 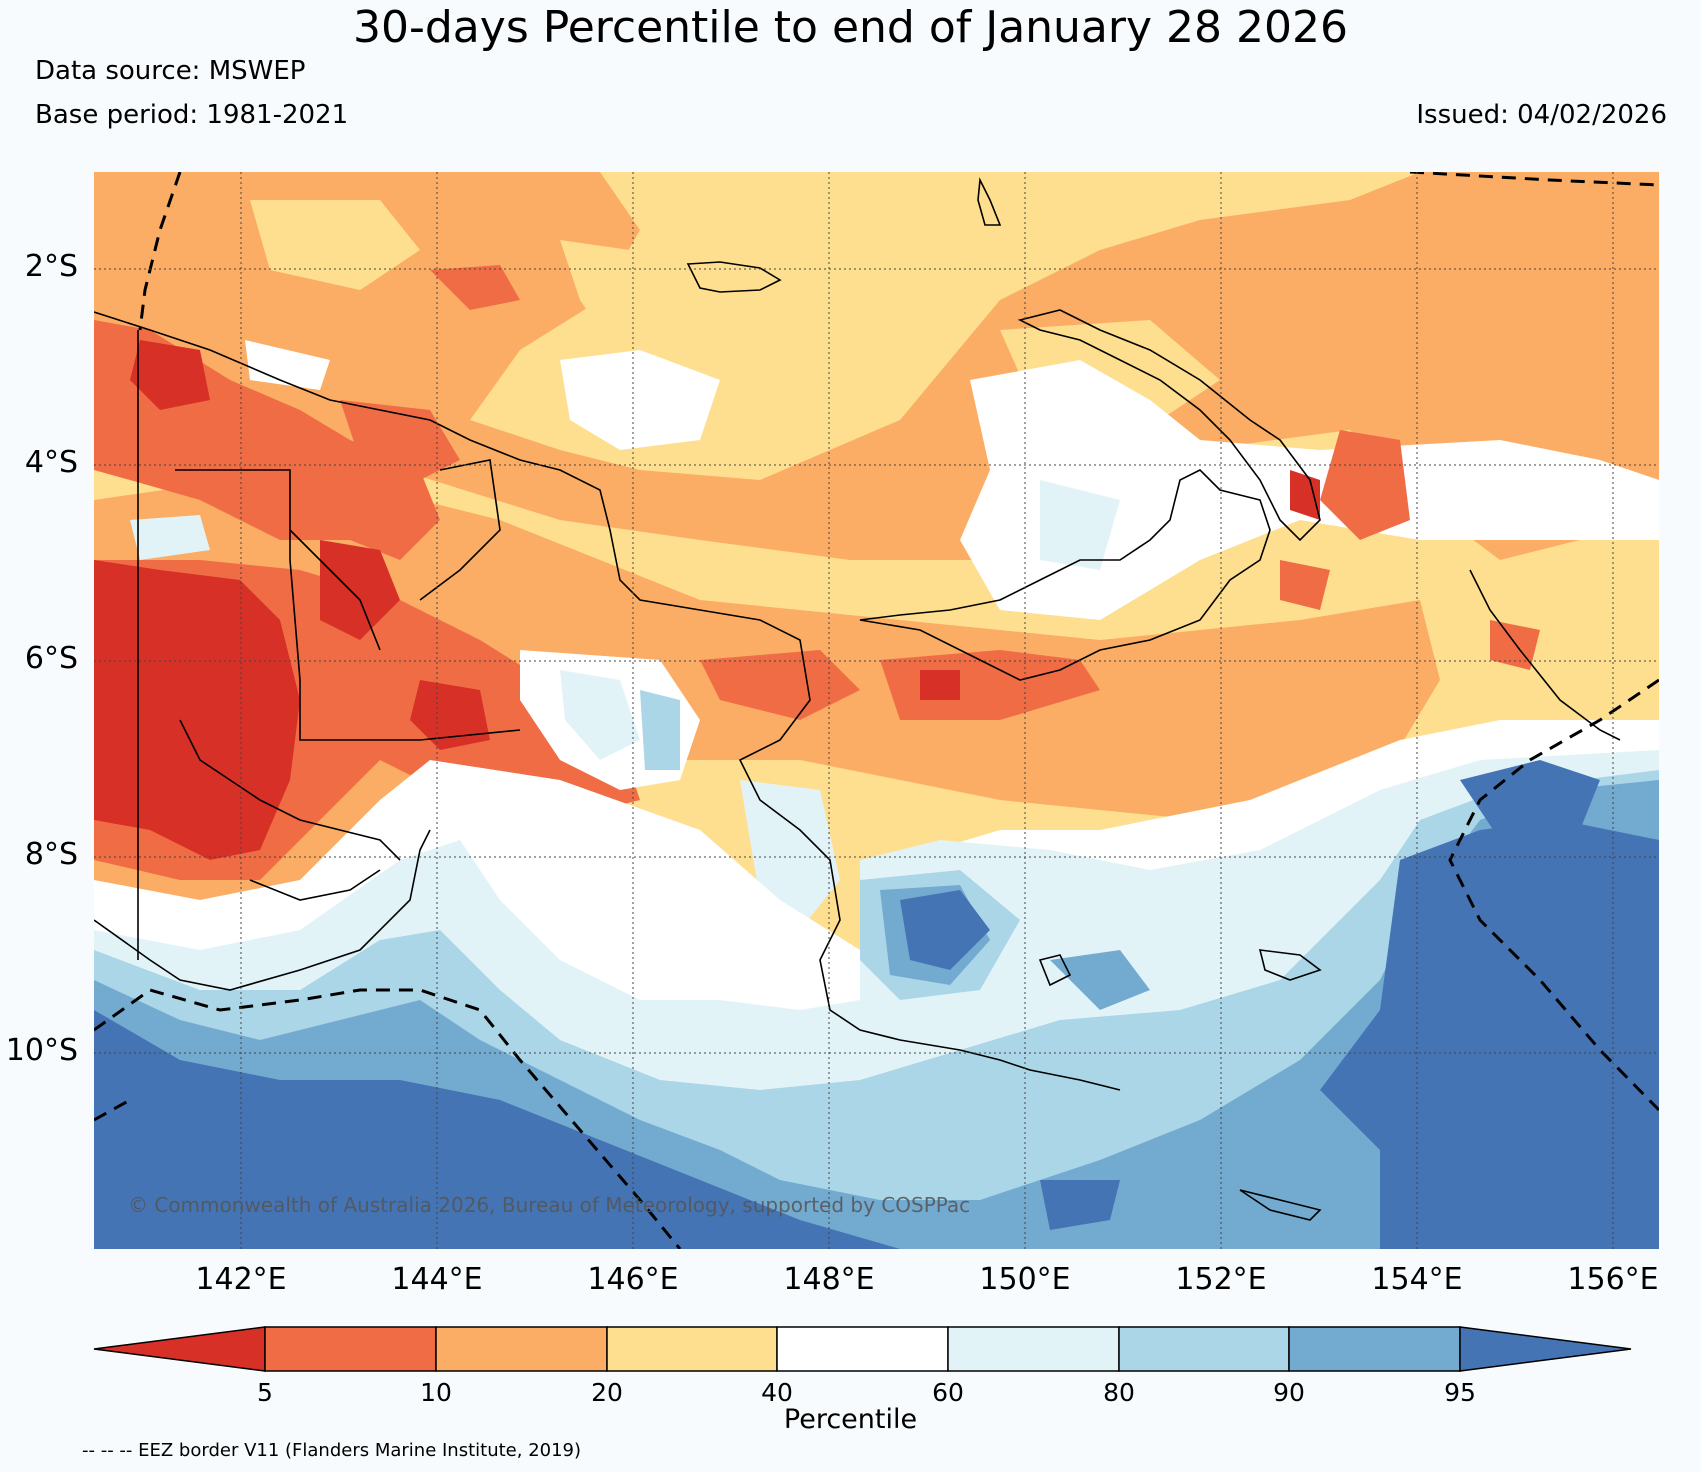 What do you see at coordinates (607, 1392) in the screenshot?
I see `colorbar-tick: 20` at bounding box center [607, 1392].